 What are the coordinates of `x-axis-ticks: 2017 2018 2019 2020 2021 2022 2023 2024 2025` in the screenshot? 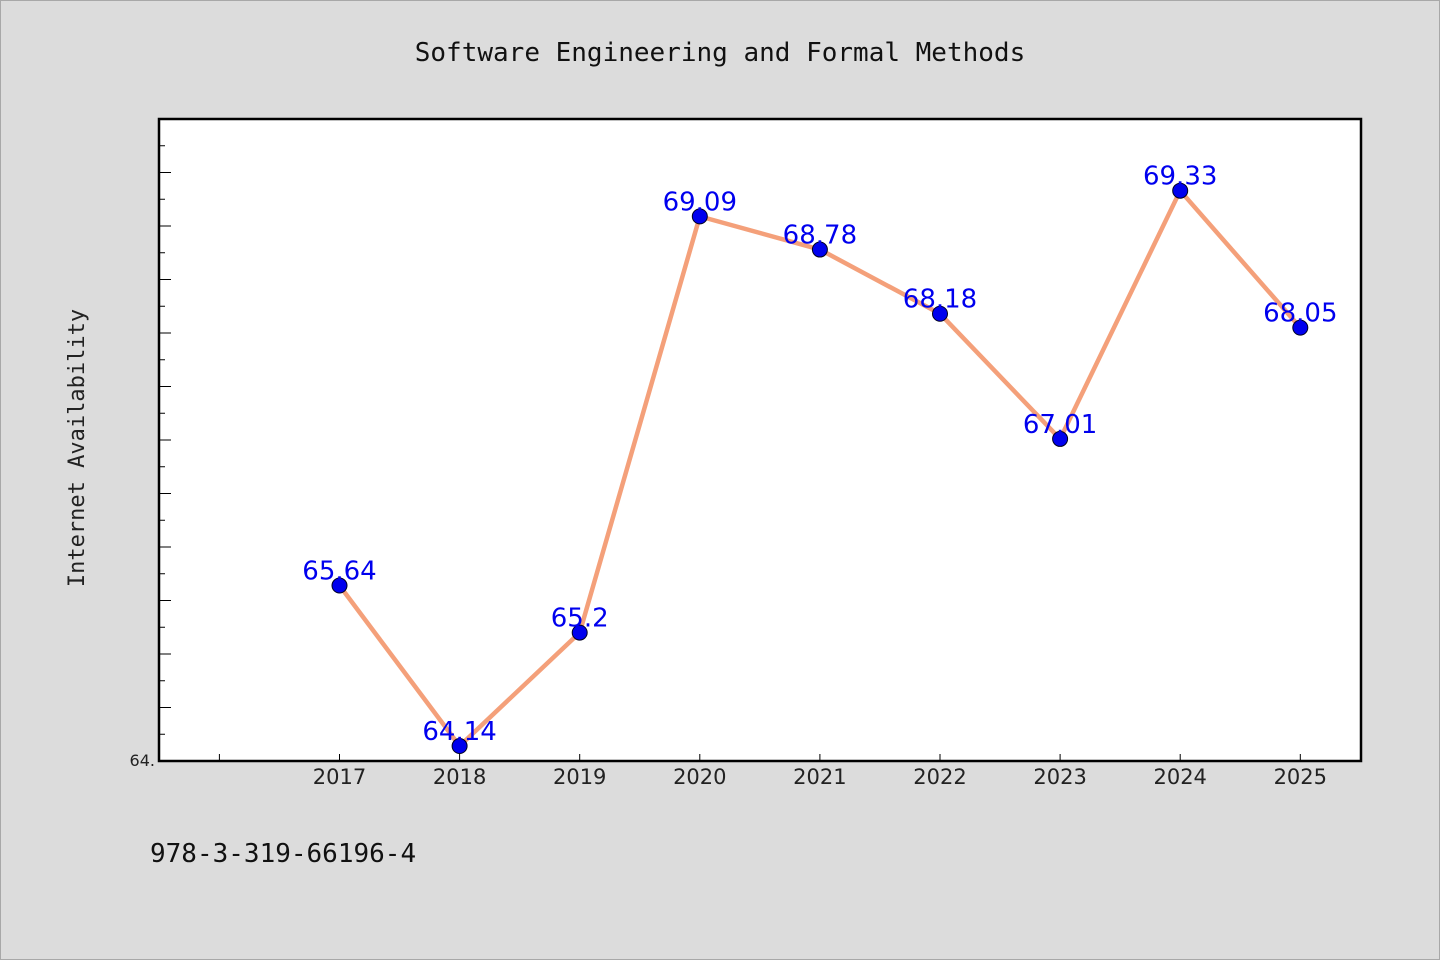 It's located at (772, 771).